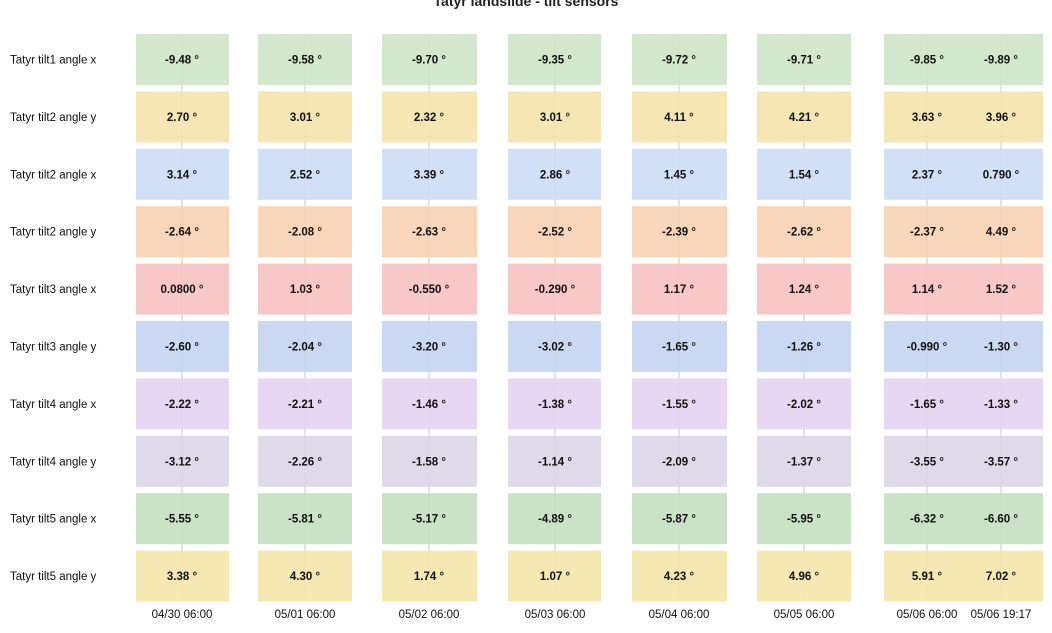 The image size is (1052, 633). Describe the element at coordinates (804, 462) in the screenshot. I see `cell-value: -1.37 °` at that location.